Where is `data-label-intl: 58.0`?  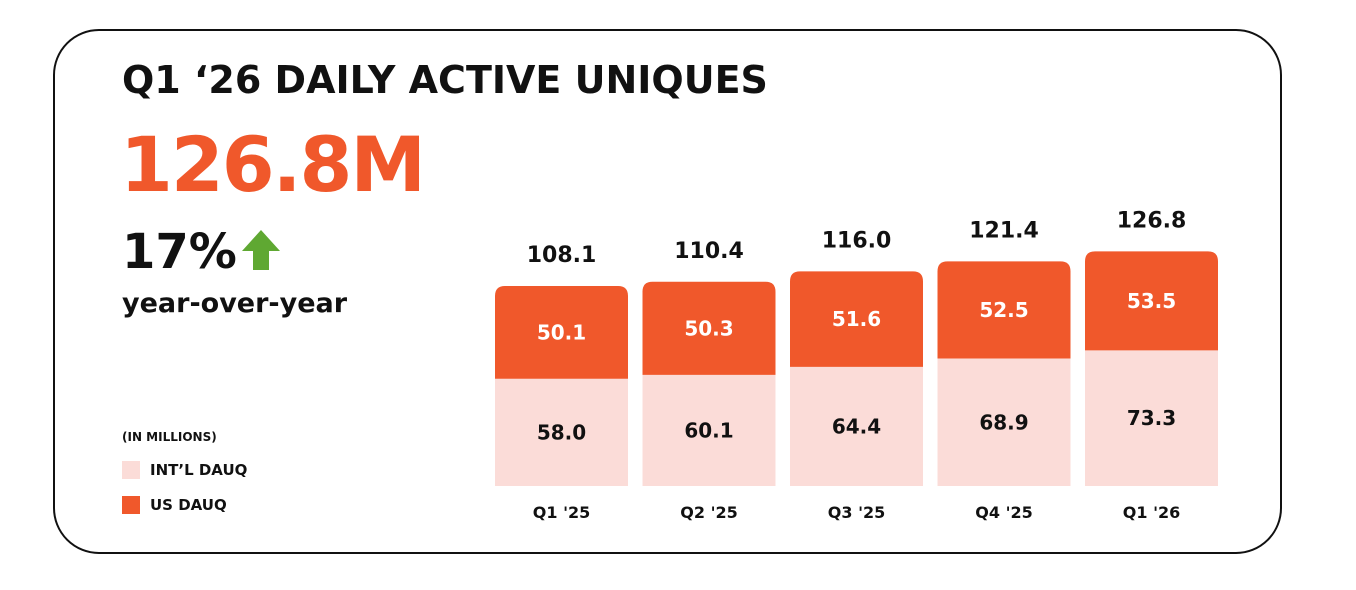
data-label-intl: 58.0 is located at coordinates (561, 432).